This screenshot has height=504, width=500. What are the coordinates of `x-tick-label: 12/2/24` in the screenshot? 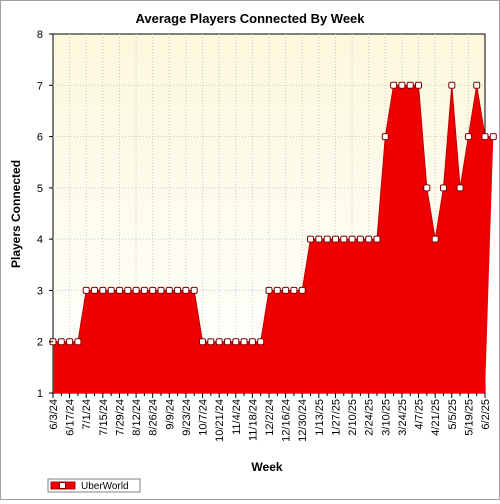 It's located at (270, 417).